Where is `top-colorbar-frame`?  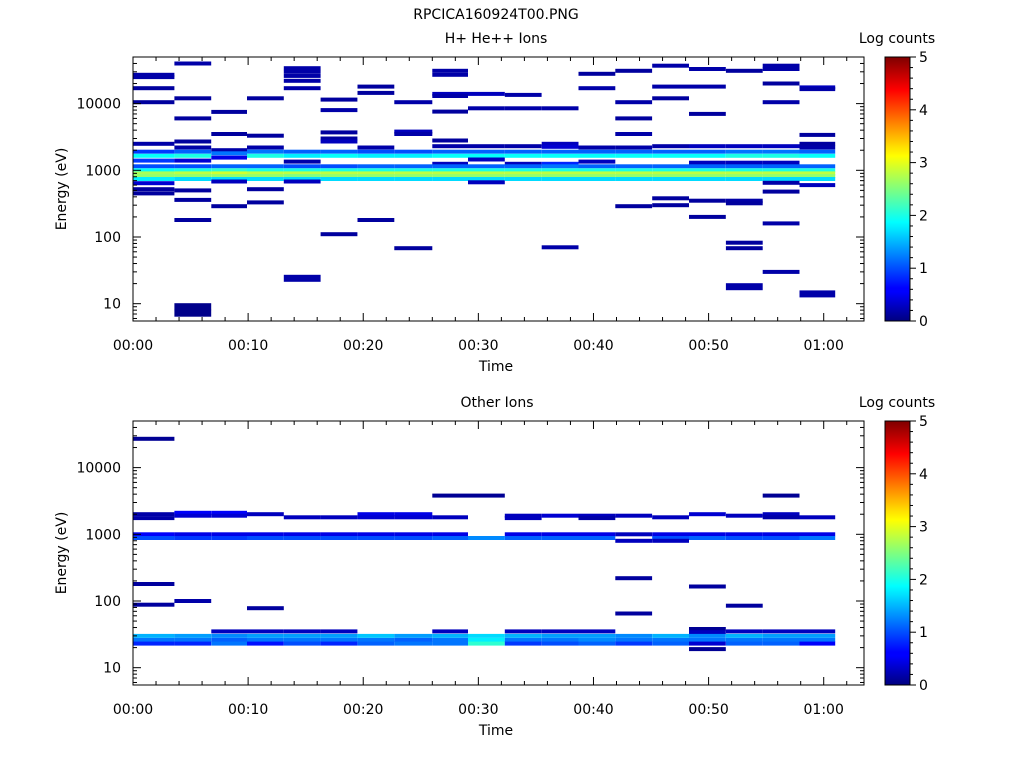 top-colorbar-frame is located at coordinates (897, 189).